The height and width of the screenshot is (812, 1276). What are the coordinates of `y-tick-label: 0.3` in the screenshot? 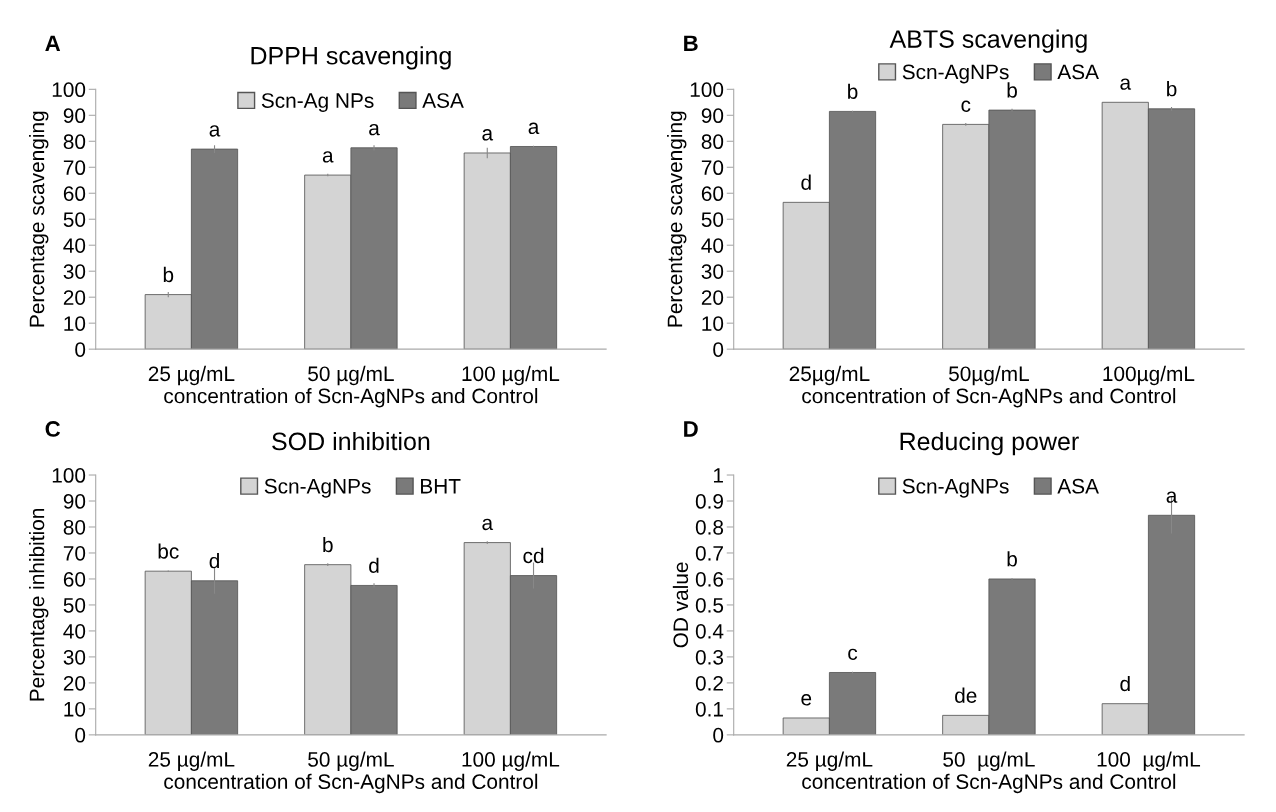 It's located at (709, 657).